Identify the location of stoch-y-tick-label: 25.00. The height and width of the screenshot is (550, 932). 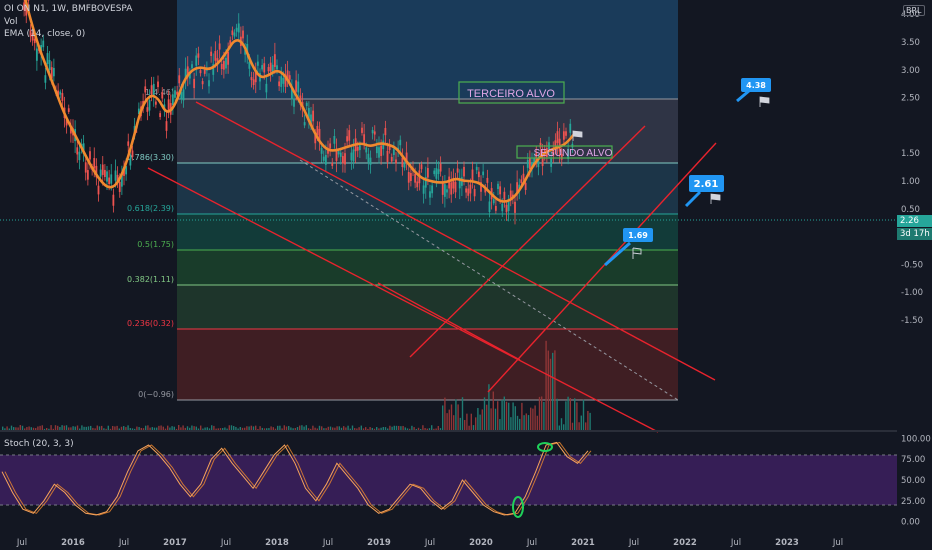
(913, 502).